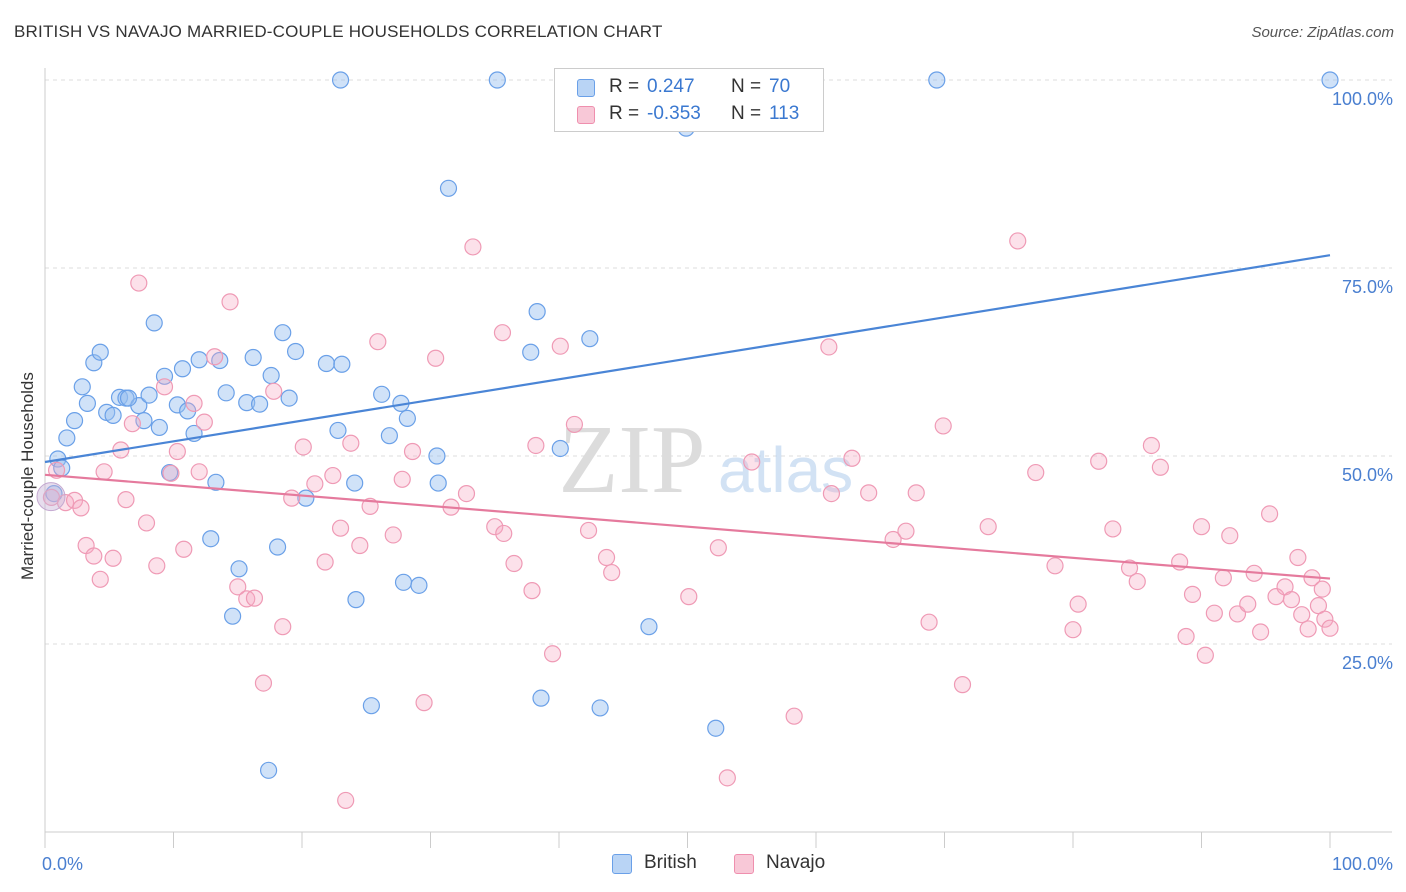 This screenshot has height=892, width=1406. What do you see at coordinates (796, 862) in the screenshot?
I see `bottom-legend-label-navajo: Navajo` at bounding box center [796, 862].